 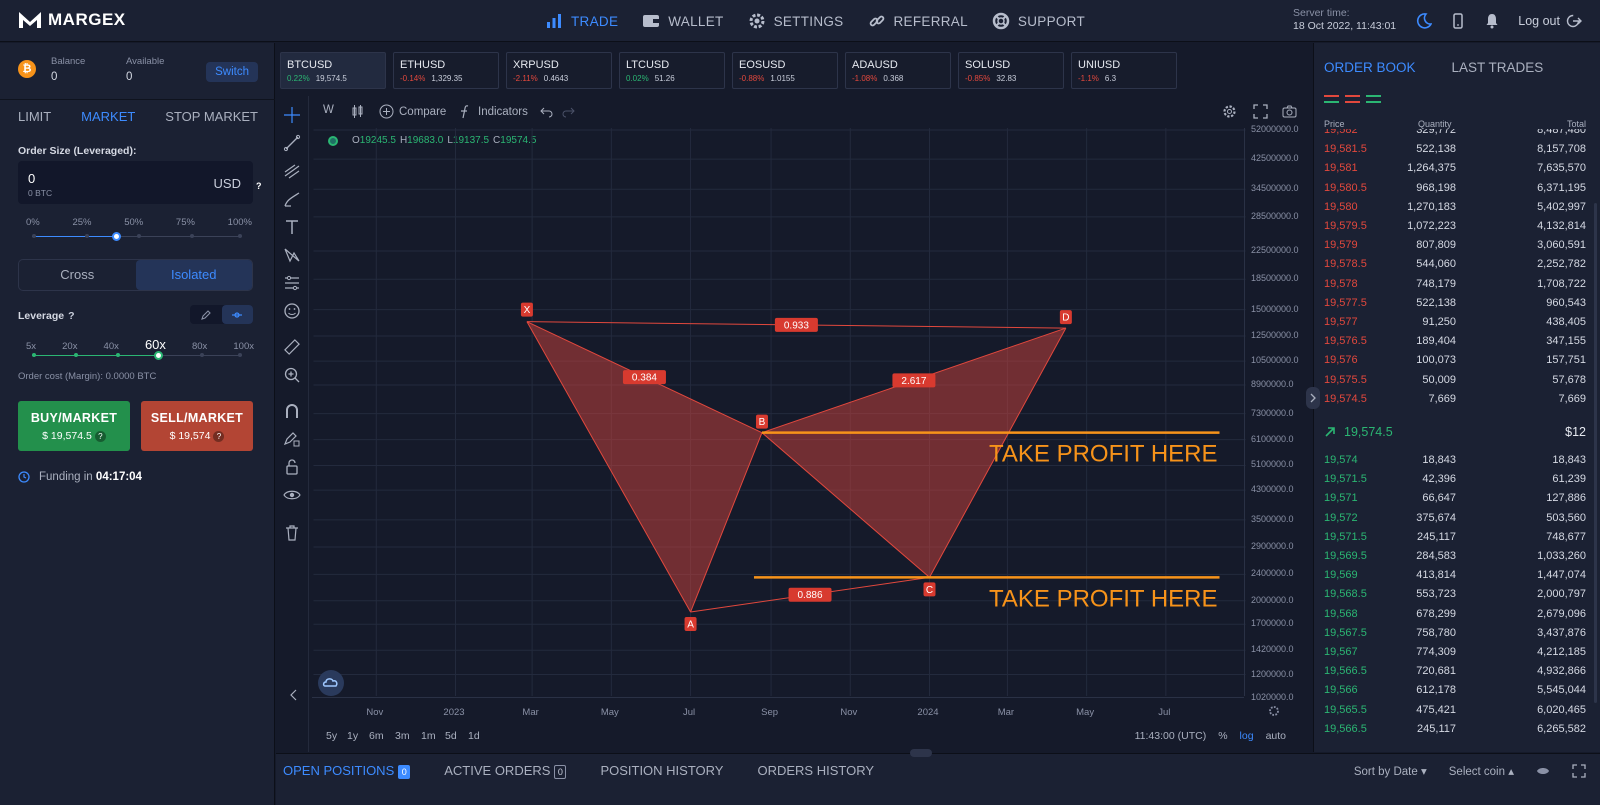 What do you see at coordinates (1543, 771) in the screenshot?
I see `eye-slash-icon` at bounding box center [1543, 771].